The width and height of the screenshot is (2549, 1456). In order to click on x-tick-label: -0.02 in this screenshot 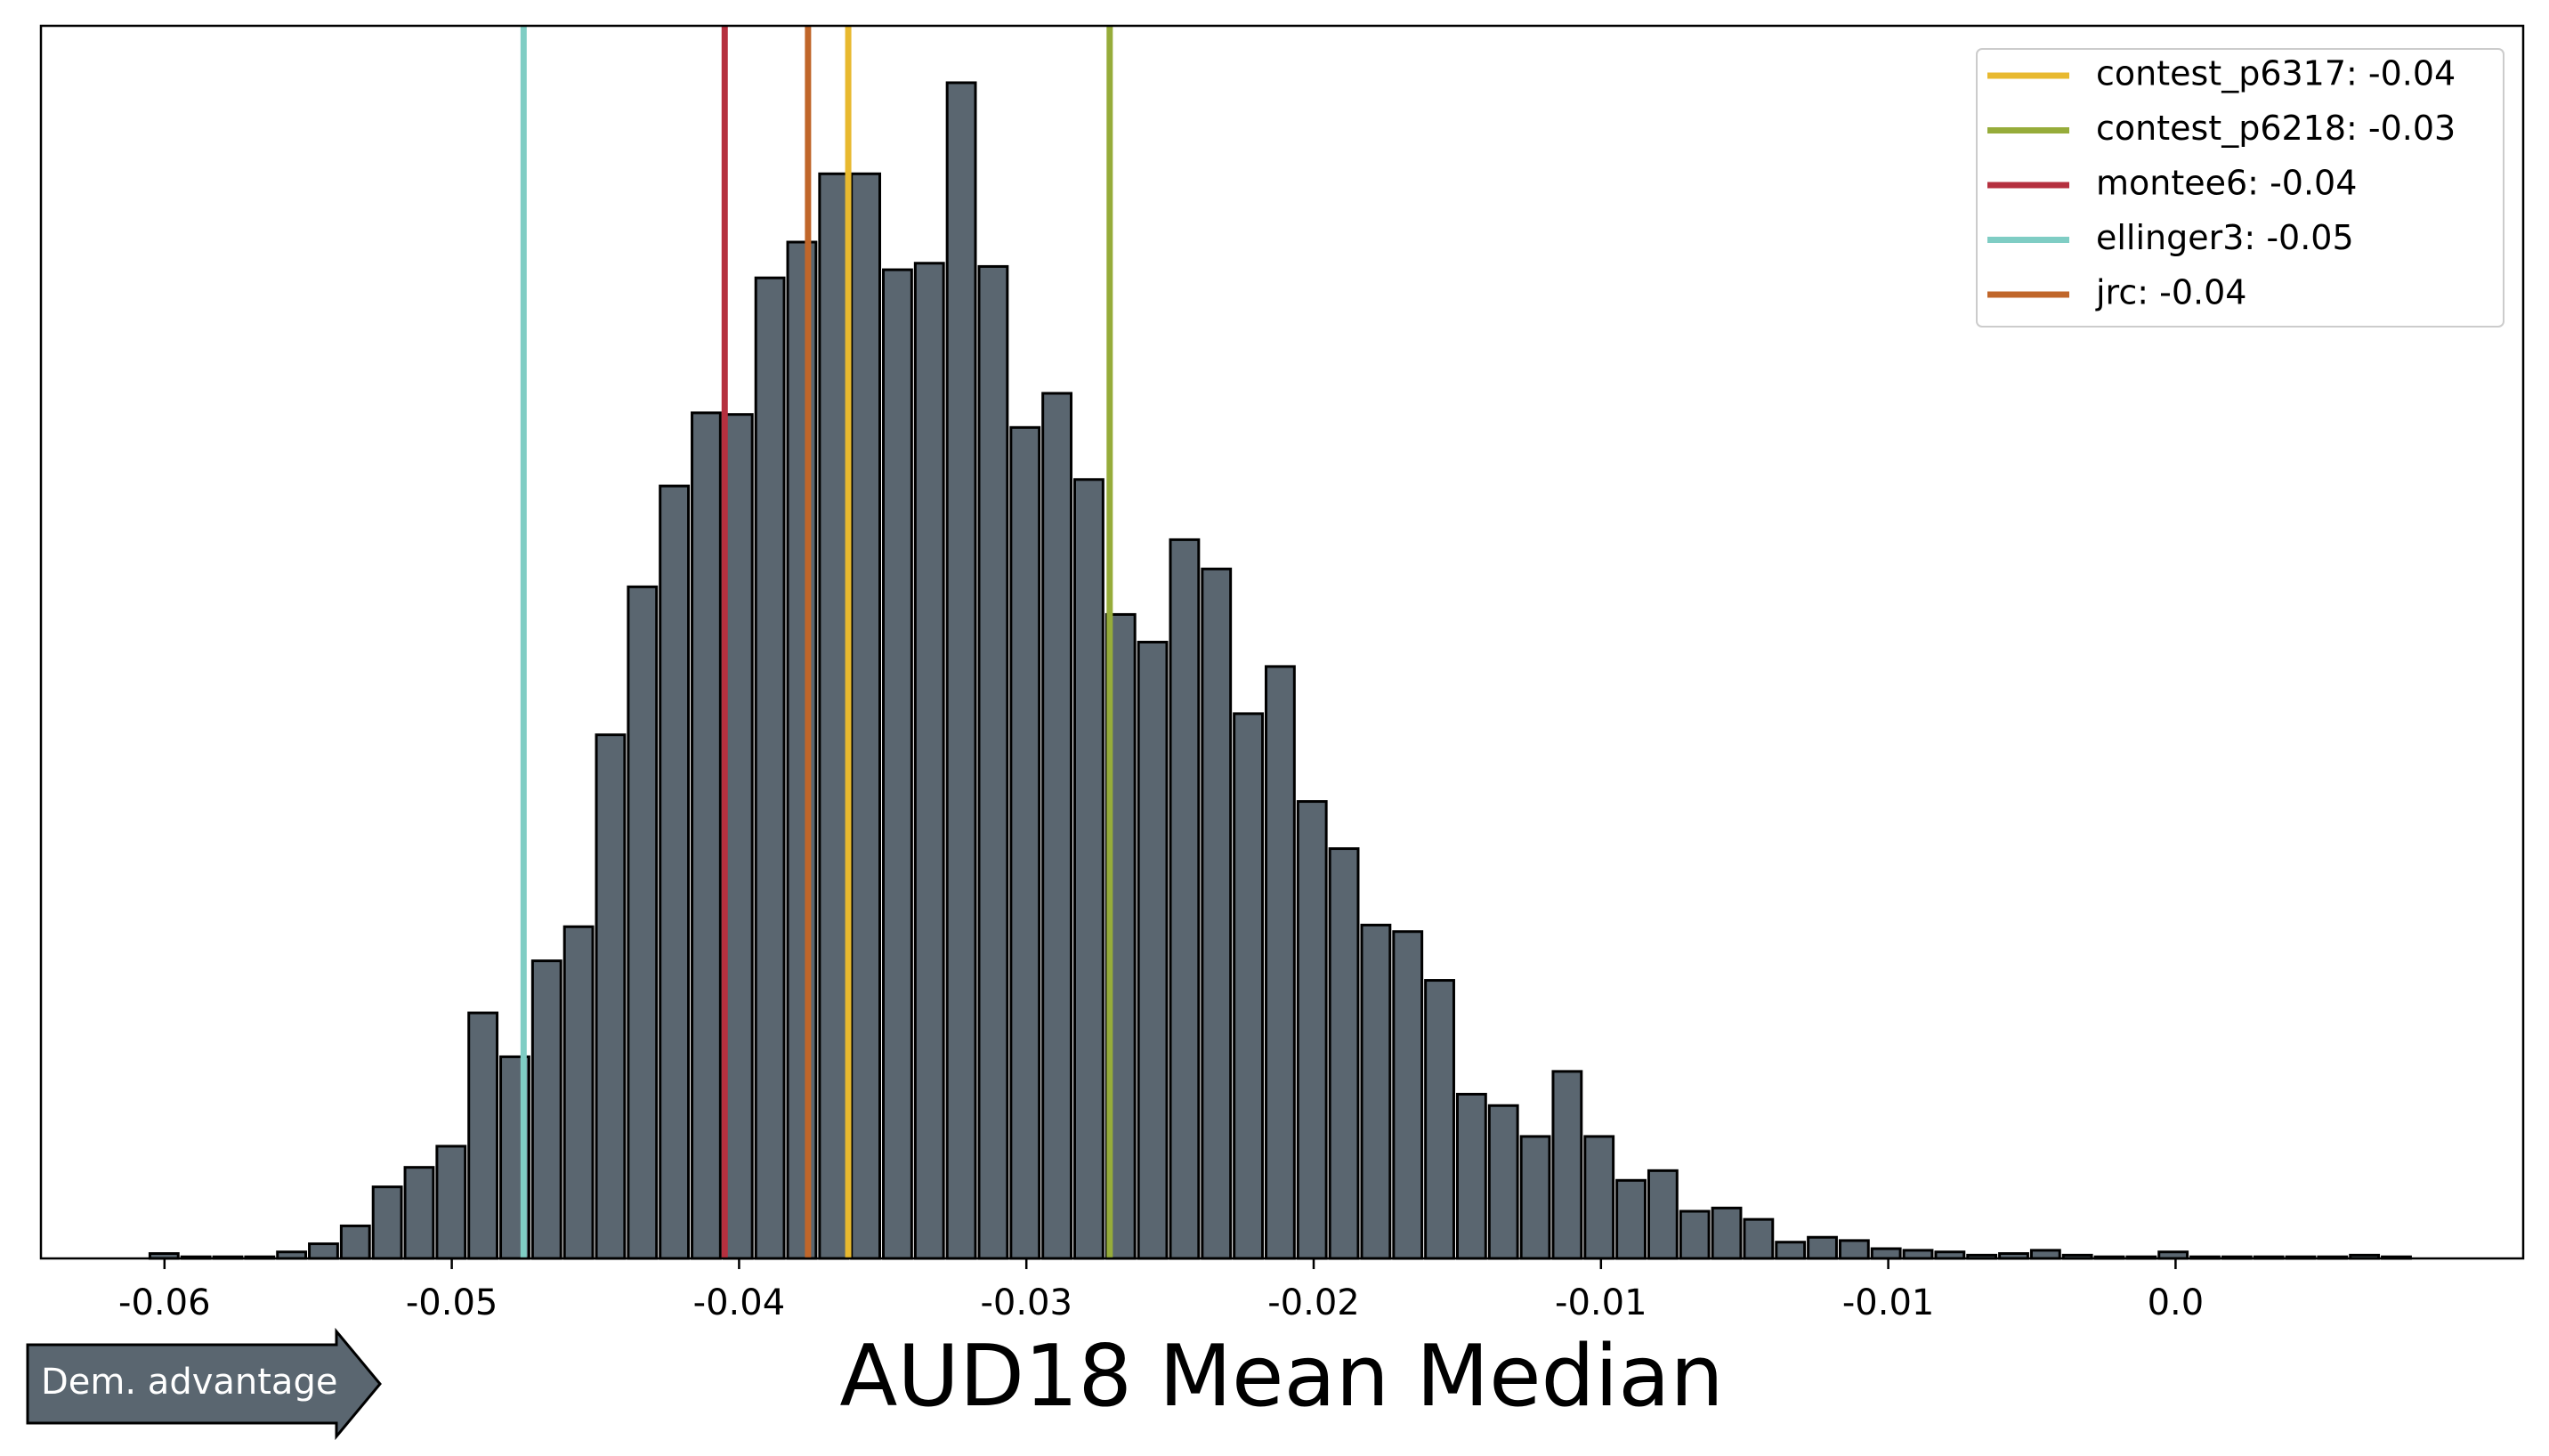, I will do `click(1314, 1302)`.